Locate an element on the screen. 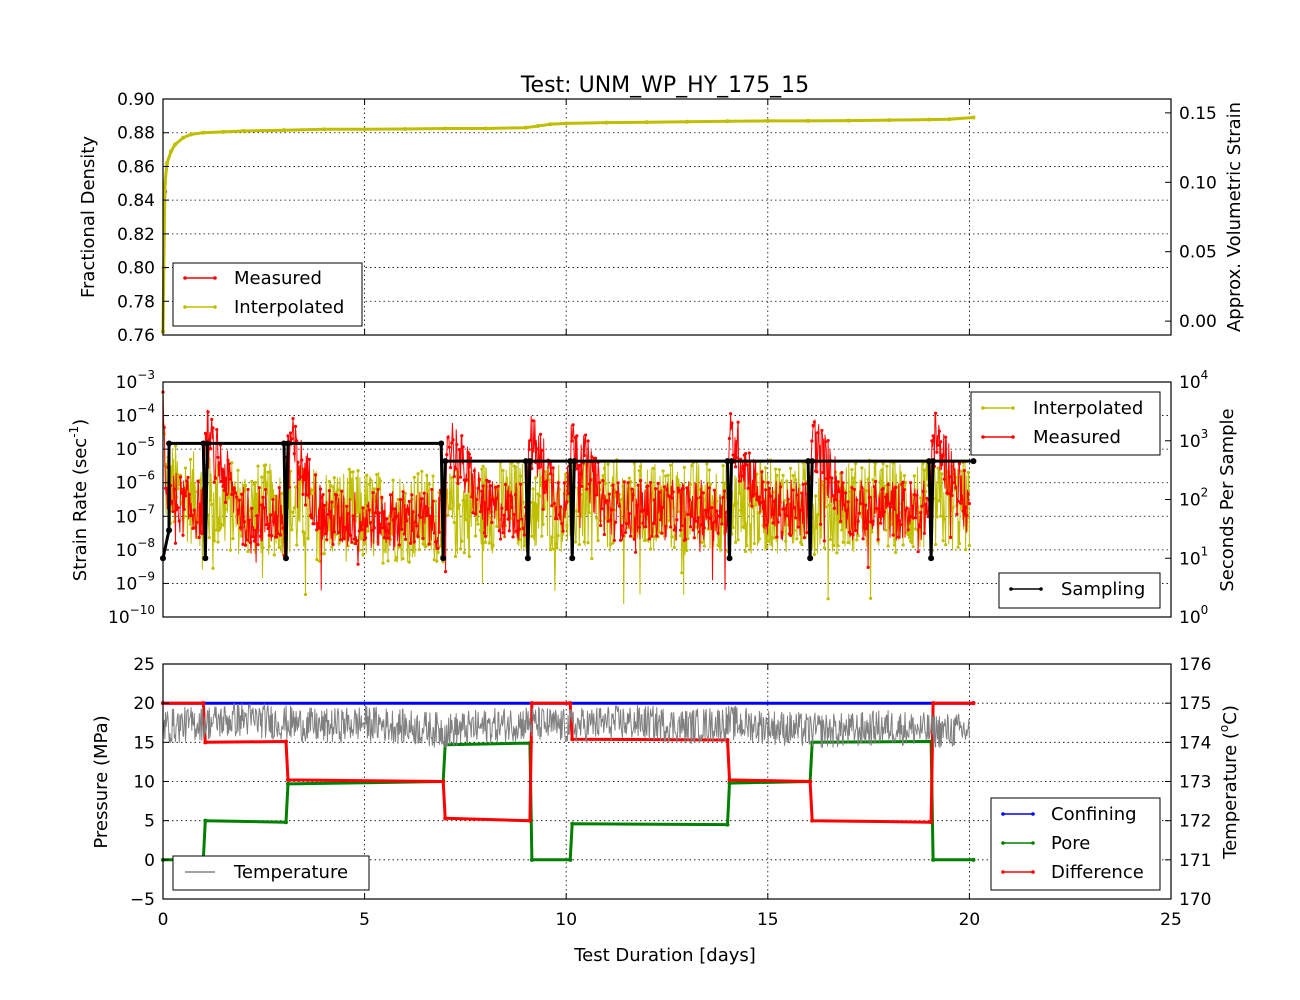 The height and width of the screenshot is (1000, 1300). density-ylabel: Fractional Density is located at coordinates (88, 217).